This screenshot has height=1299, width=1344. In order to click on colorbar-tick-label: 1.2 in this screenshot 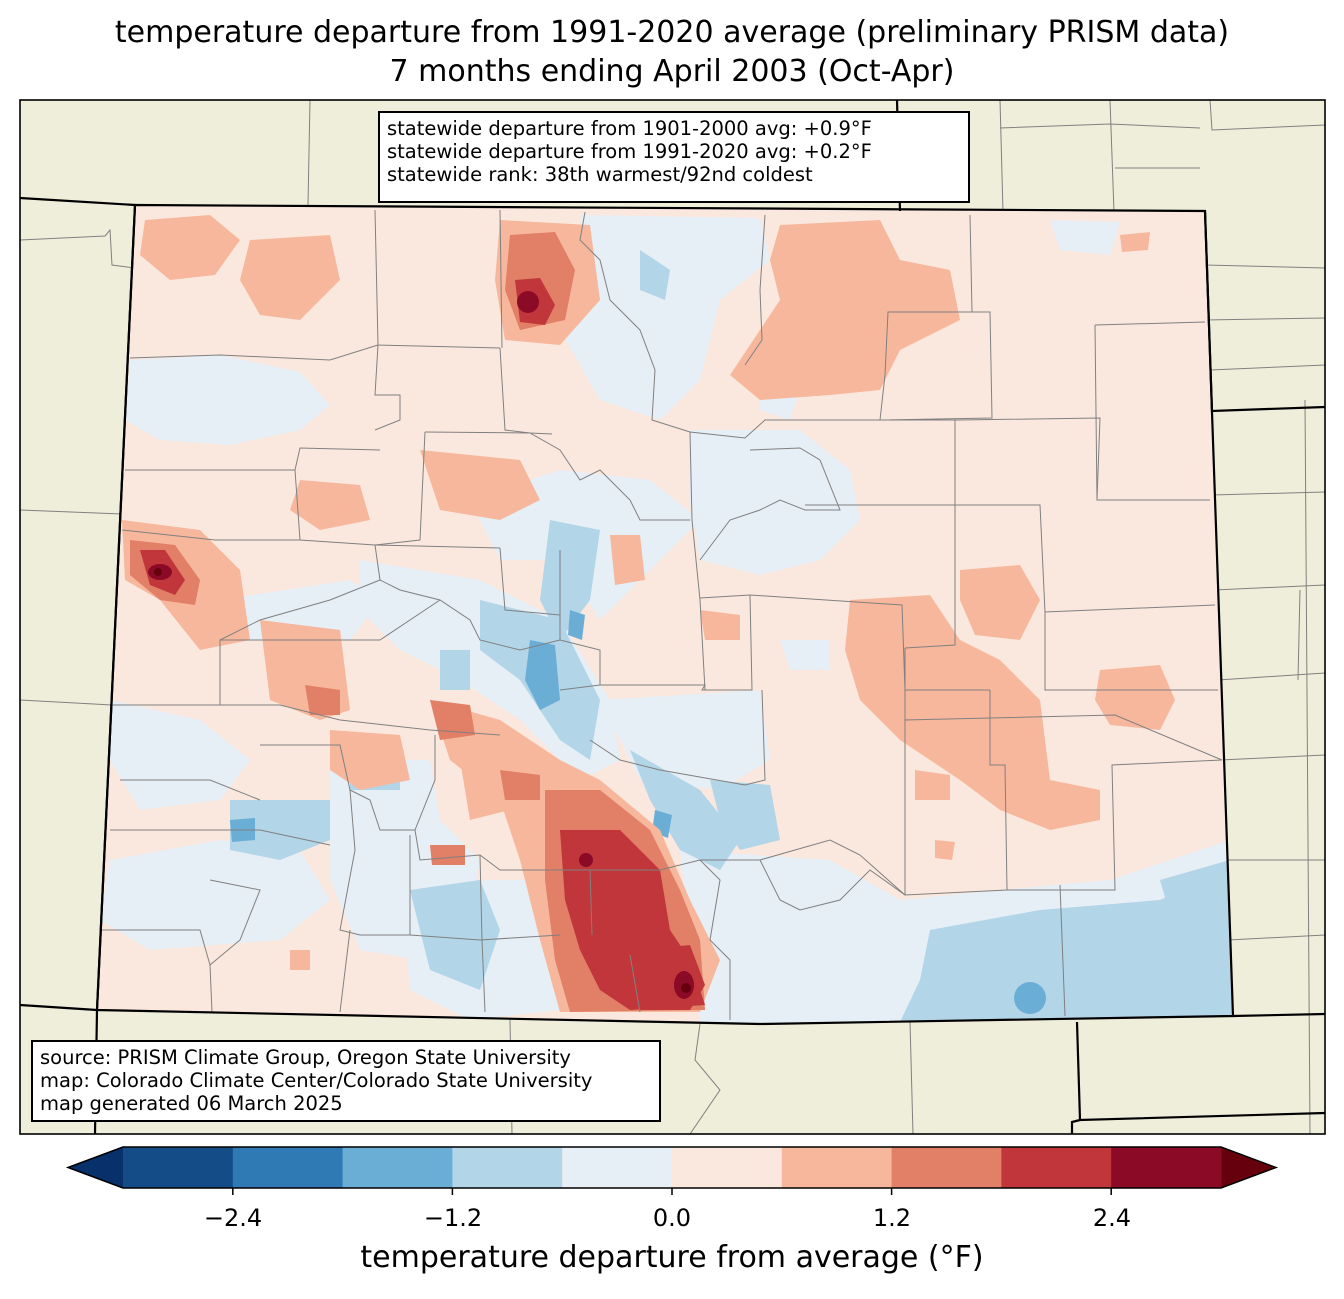, I will do `click(892, 1218)`.